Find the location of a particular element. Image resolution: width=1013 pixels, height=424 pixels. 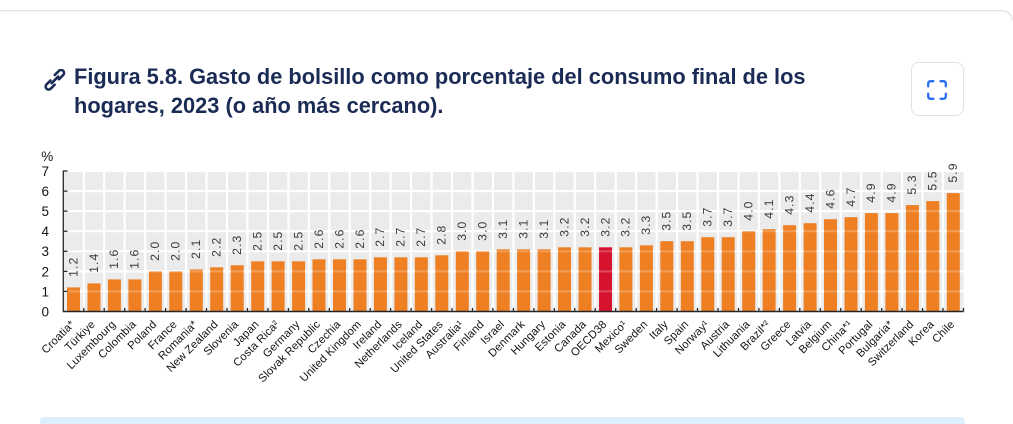

svg-text: 1.2 is located at coordinates (73, 267).